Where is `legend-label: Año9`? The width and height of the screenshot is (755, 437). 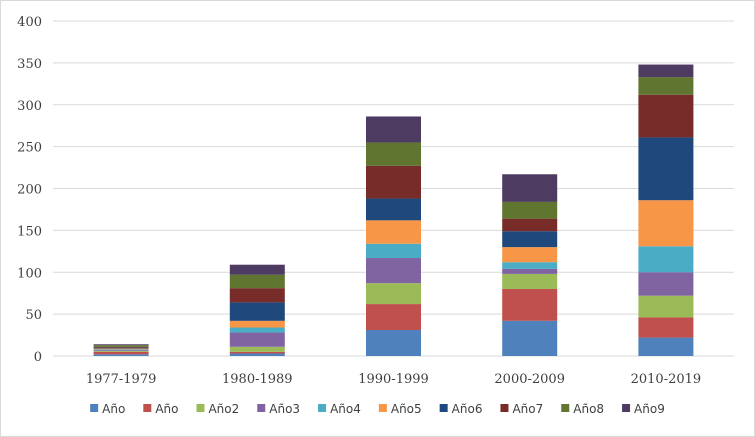
legend-label: Año9 is located at coordinates (649, 409).